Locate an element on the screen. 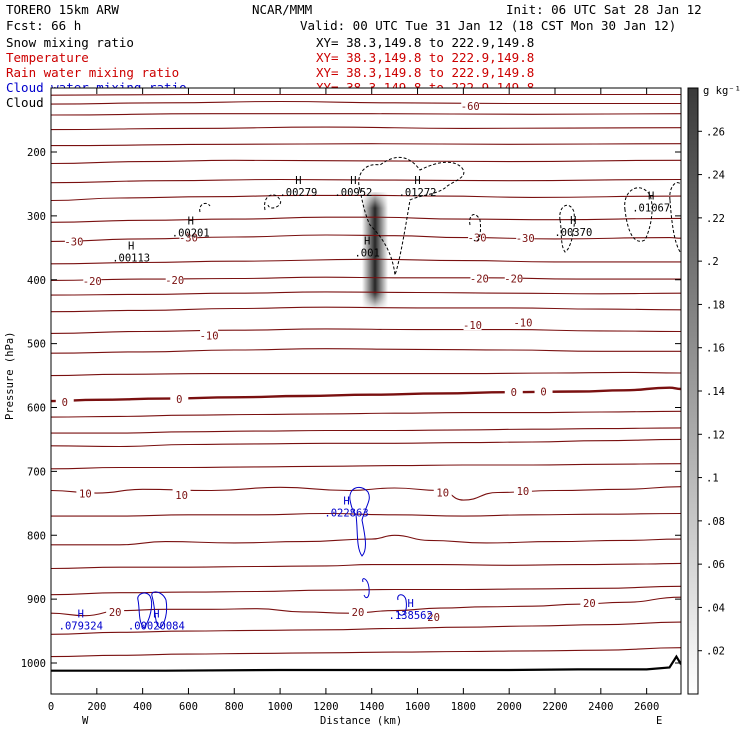 This screenshot has height=740, width=740. y-tick-label: 500 is located at coordinates (36, 345).